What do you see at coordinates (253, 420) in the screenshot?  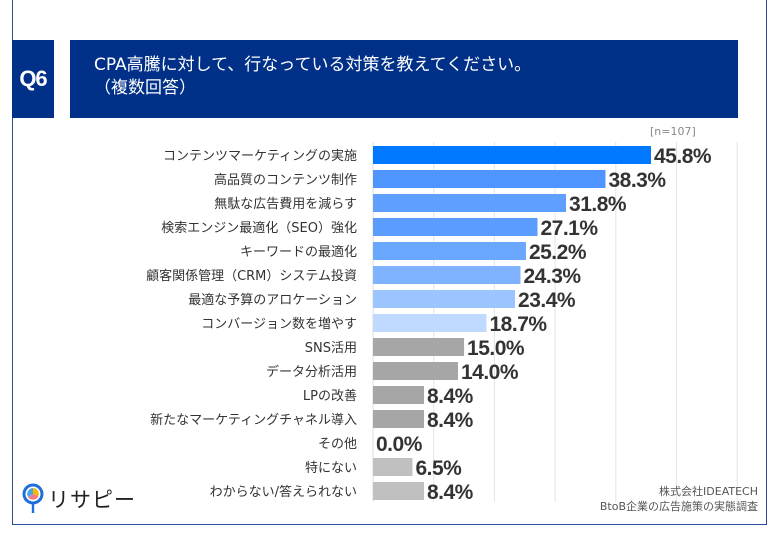 I see `category-label: 新たなマーケティングチャネル導入` at bounding box center [253, 420].